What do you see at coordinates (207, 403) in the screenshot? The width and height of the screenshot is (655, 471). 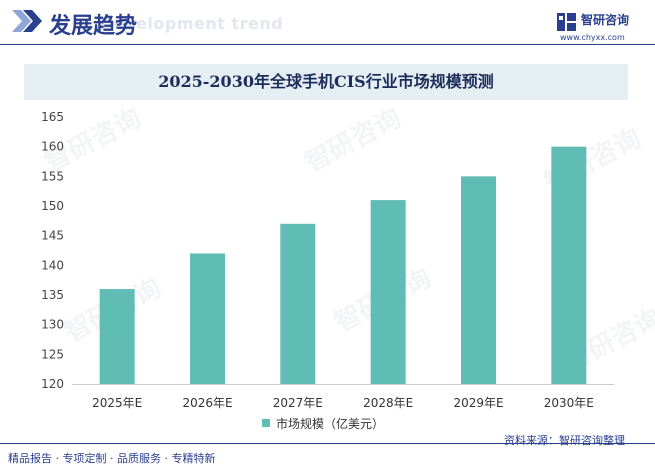 I see `x-tick-label: 2026年E` at bounding box center [207, 403].